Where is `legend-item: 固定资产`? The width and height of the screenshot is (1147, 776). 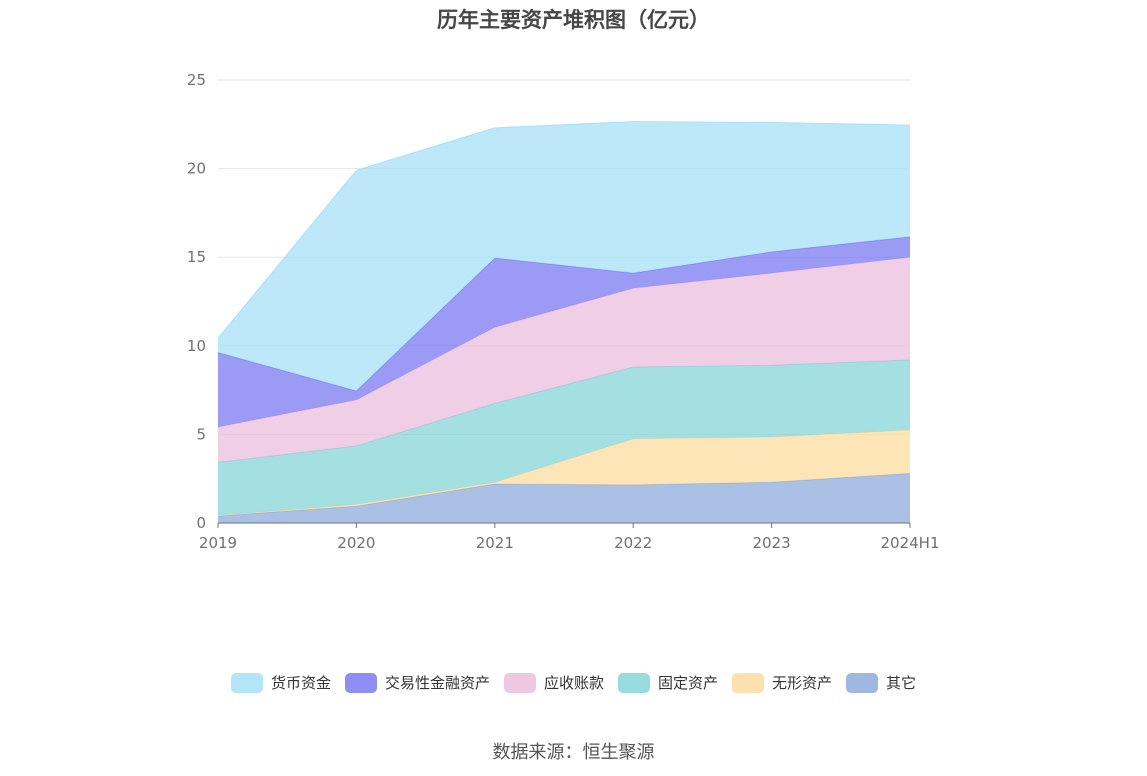 legend-item: 固定资产 is located at coordinates (668, 682).